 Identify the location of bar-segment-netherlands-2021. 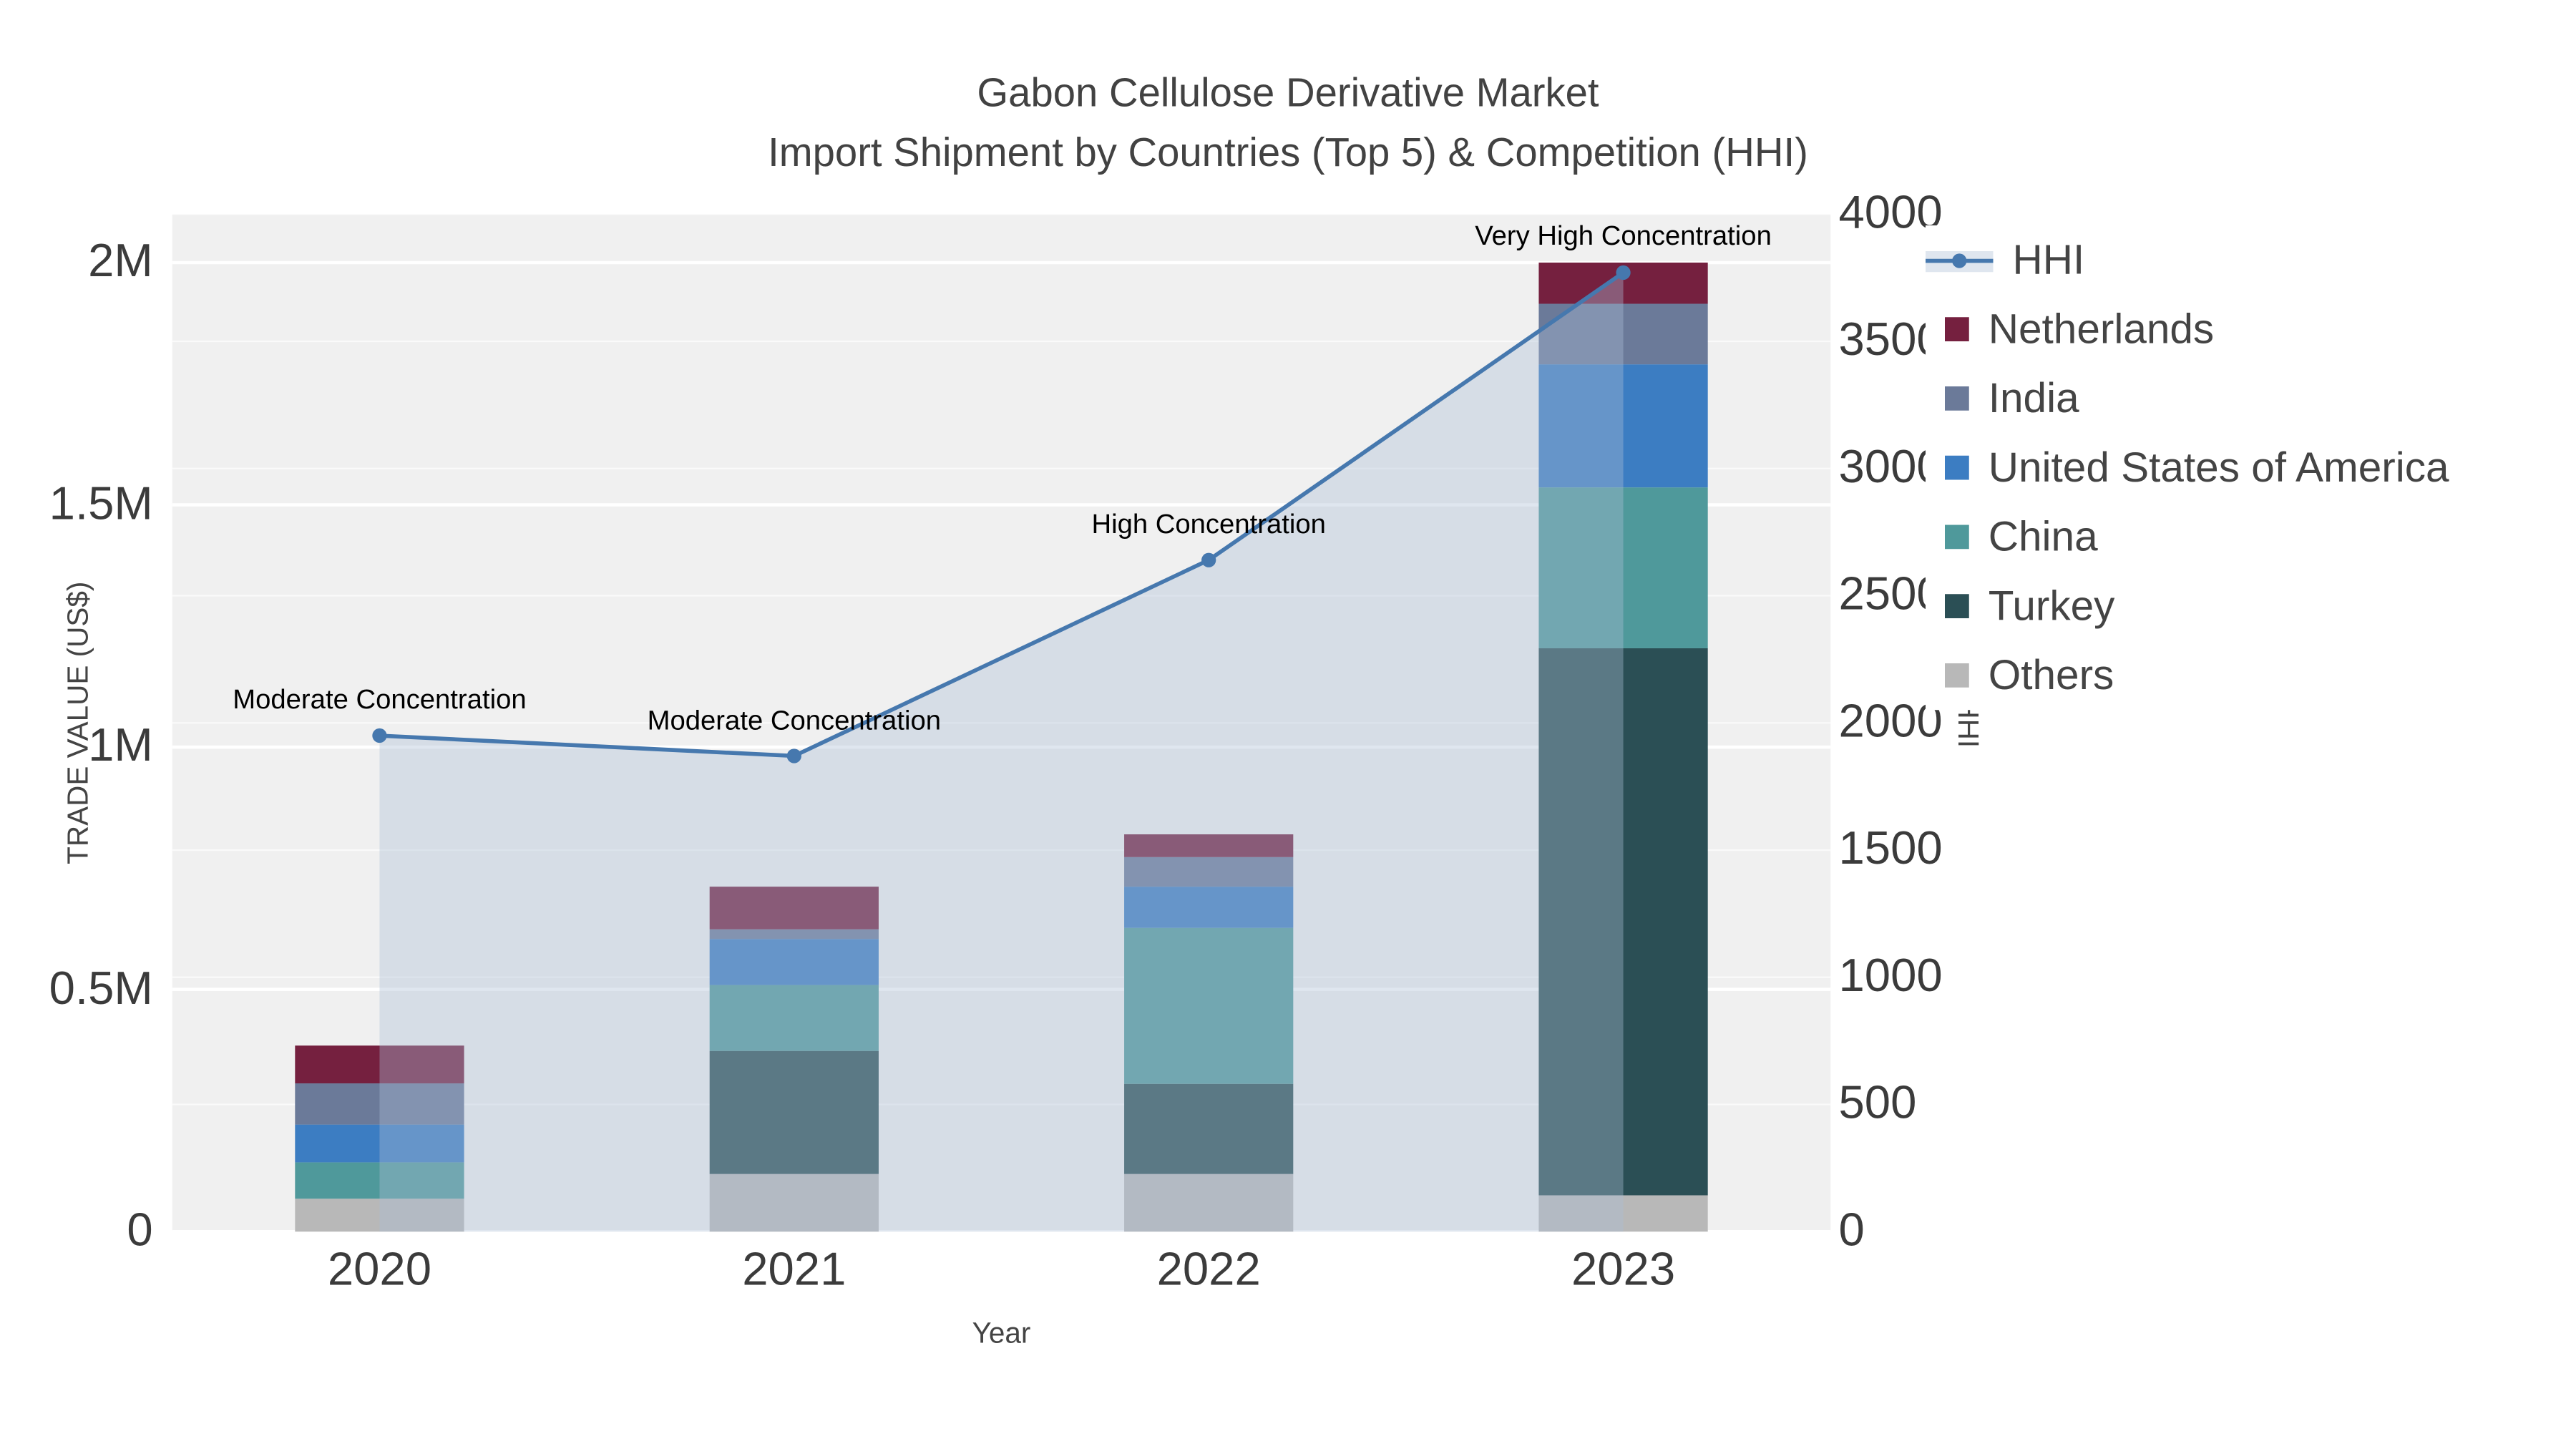
(794, 908).